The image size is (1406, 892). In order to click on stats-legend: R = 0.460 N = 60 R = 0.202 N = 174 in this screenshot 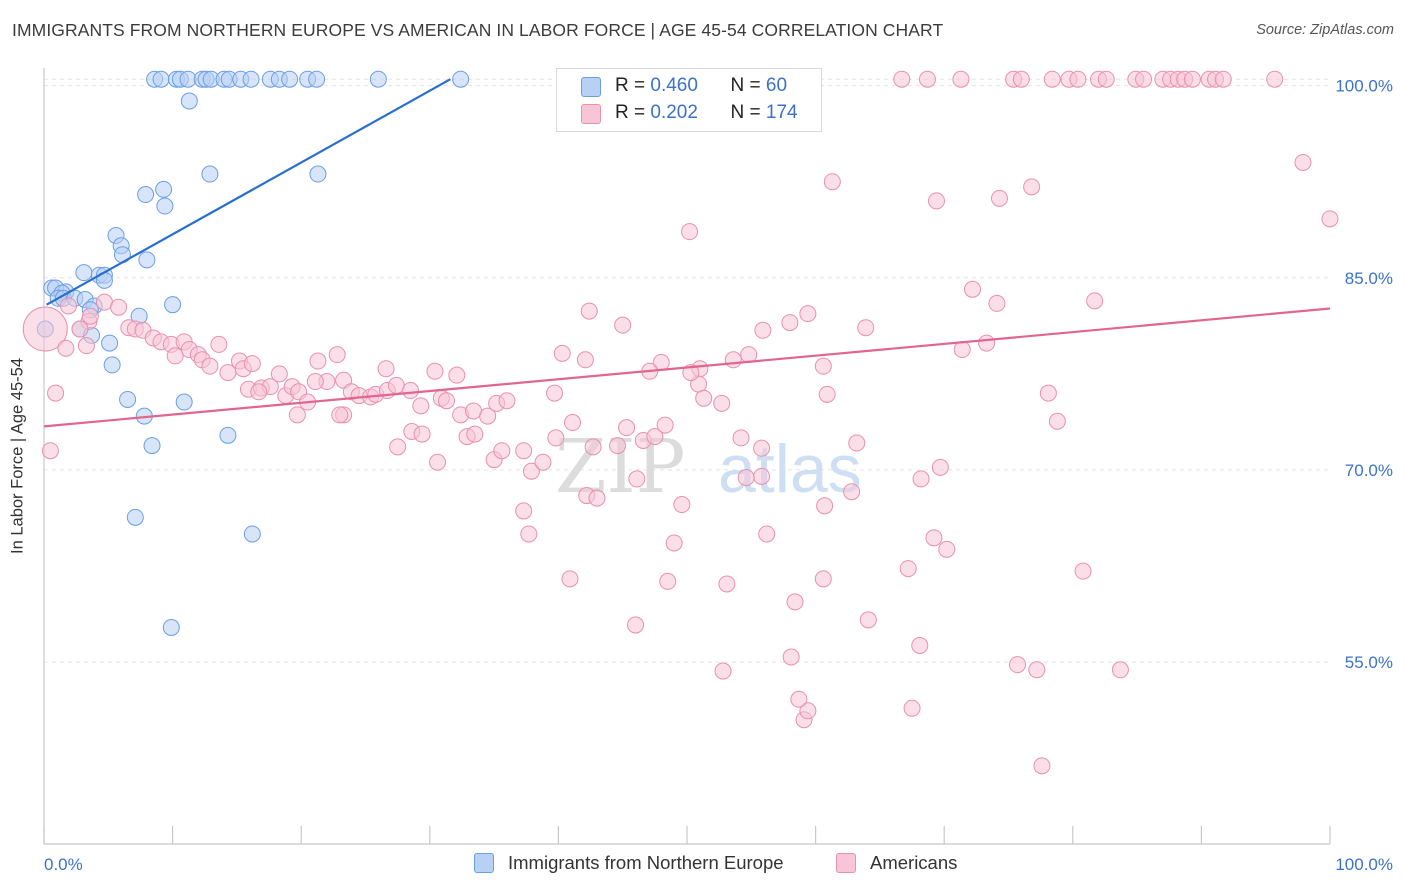, I will do `click(689, 100)`.